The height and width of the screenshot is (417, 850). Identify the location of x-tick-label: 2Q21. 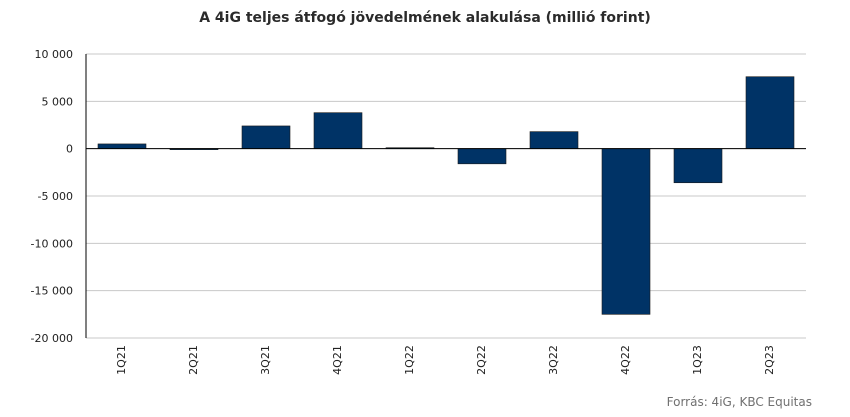
(193, 360).